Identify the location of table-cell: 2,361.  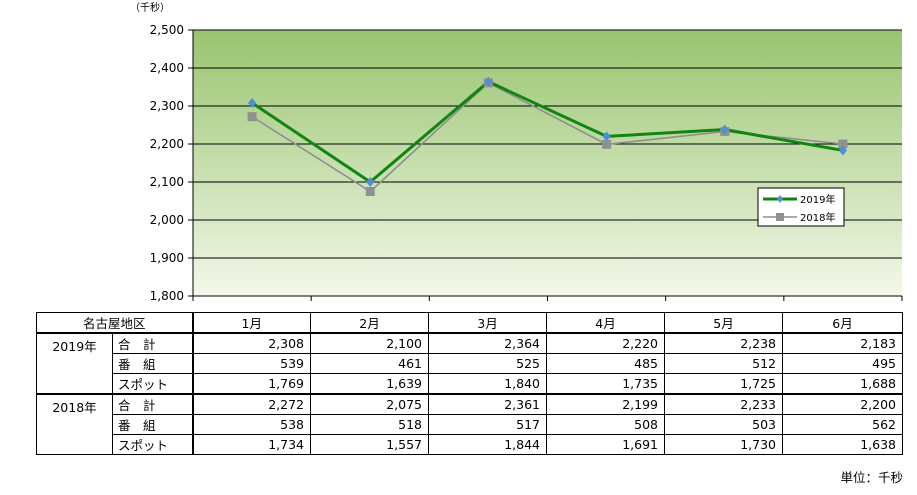
(488, 404).